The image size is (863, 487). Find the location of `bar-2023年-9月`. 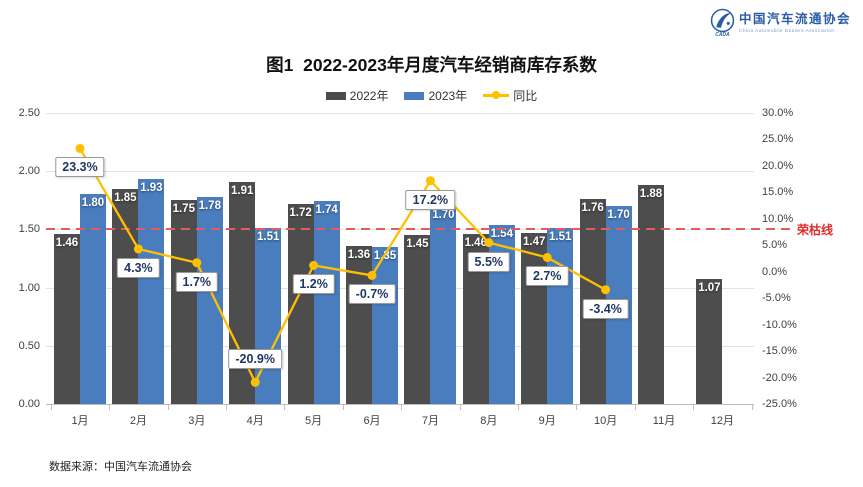

bar-2023年-9月 is located at coordinates (560, 316).